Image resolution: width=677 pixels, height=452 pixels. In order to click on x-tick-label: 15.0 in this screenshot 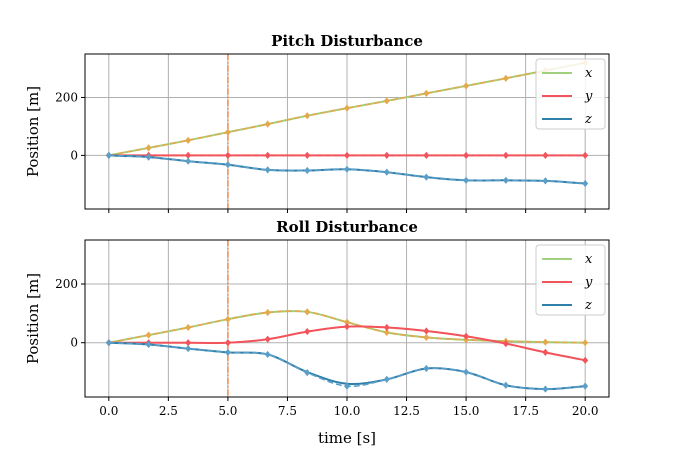, I will do `click(466, 411)`.